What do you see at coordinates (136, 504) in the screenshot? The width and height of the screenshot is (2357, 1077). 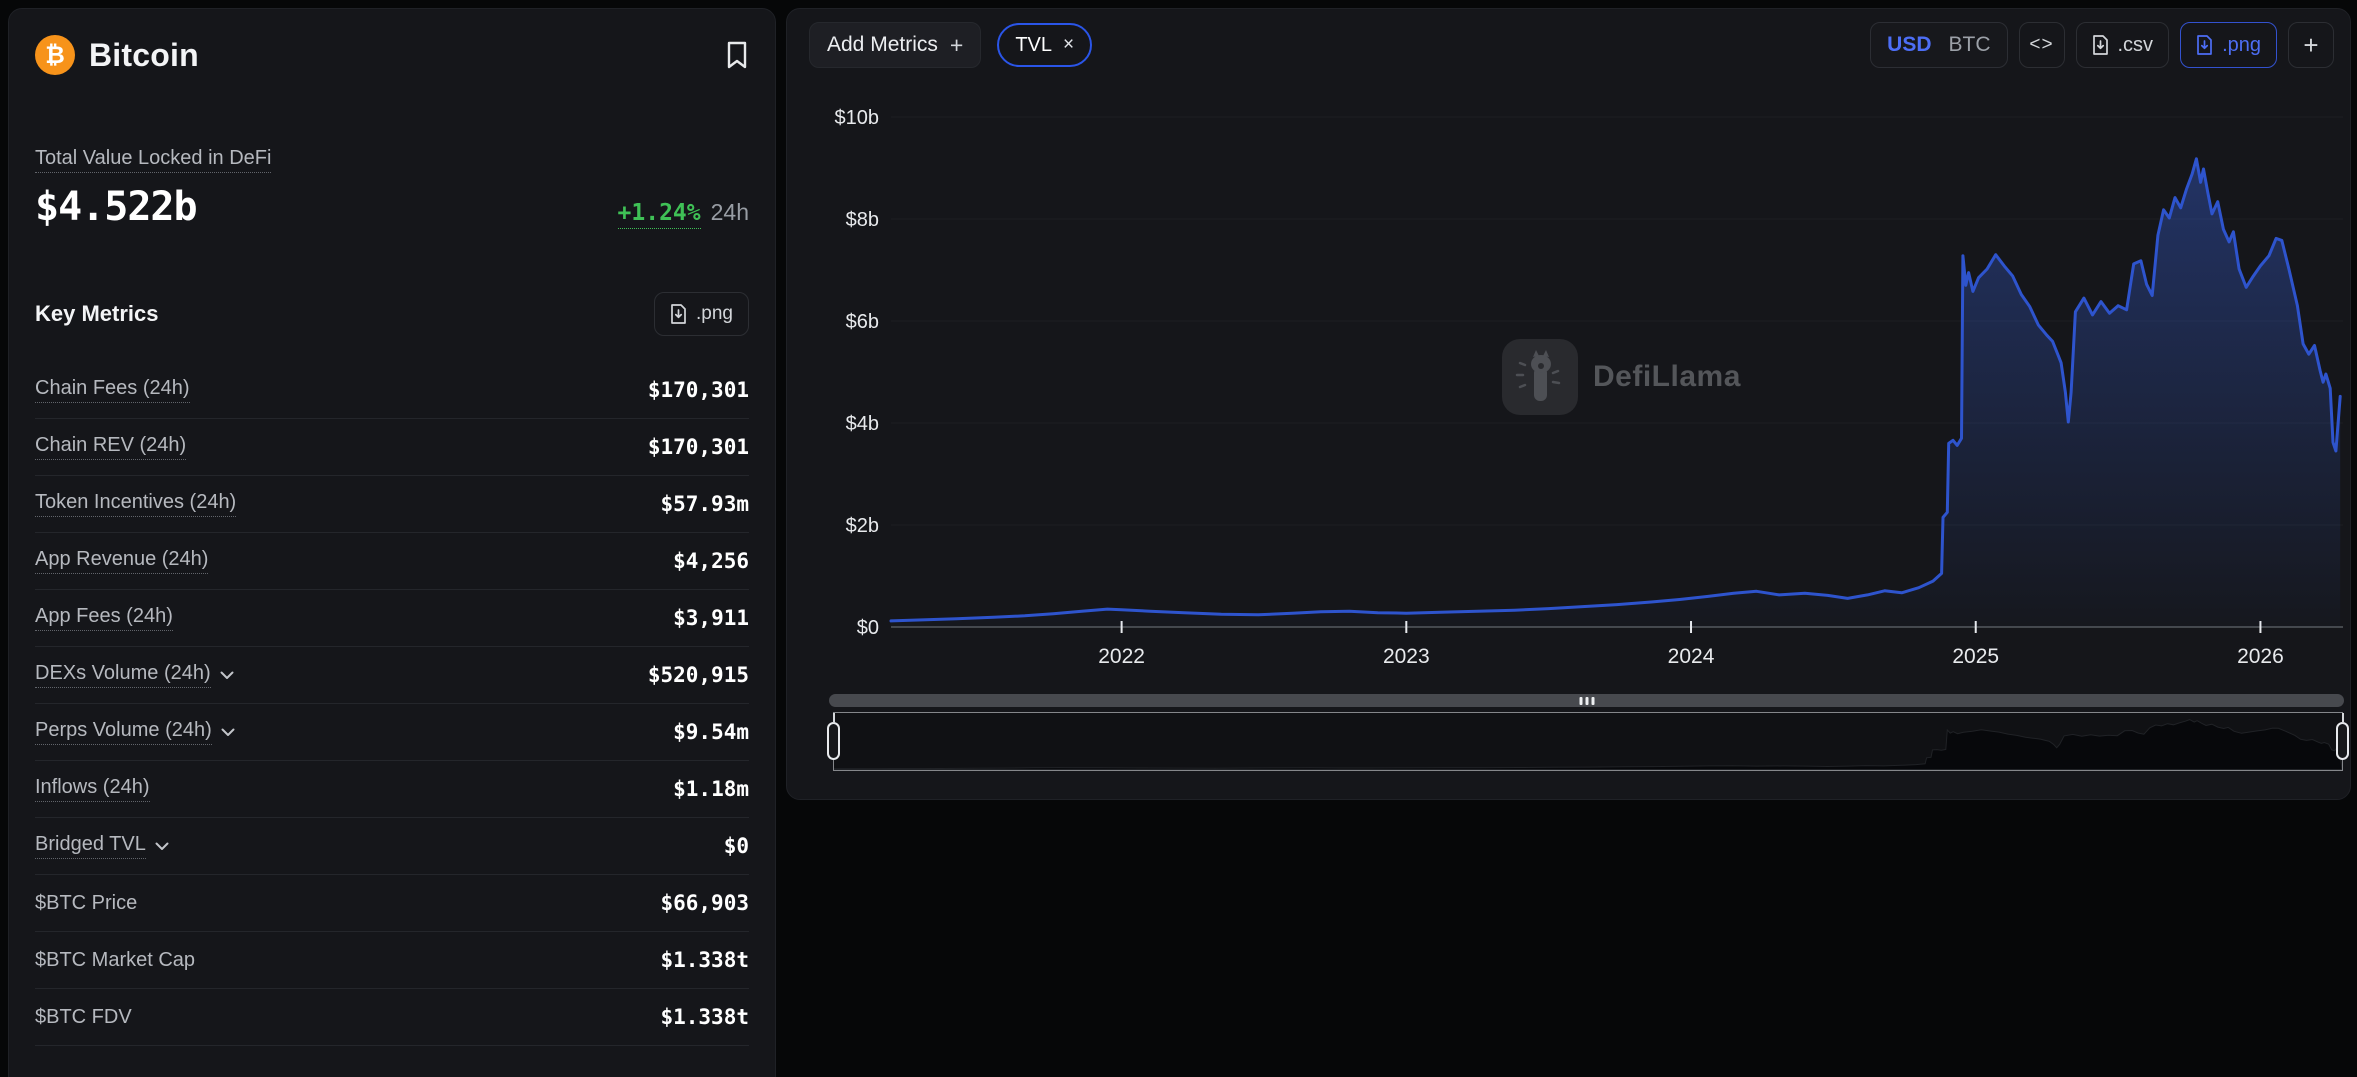 I see `metric-label: Token Incentives (24h)` at bounding box center [136, 504].